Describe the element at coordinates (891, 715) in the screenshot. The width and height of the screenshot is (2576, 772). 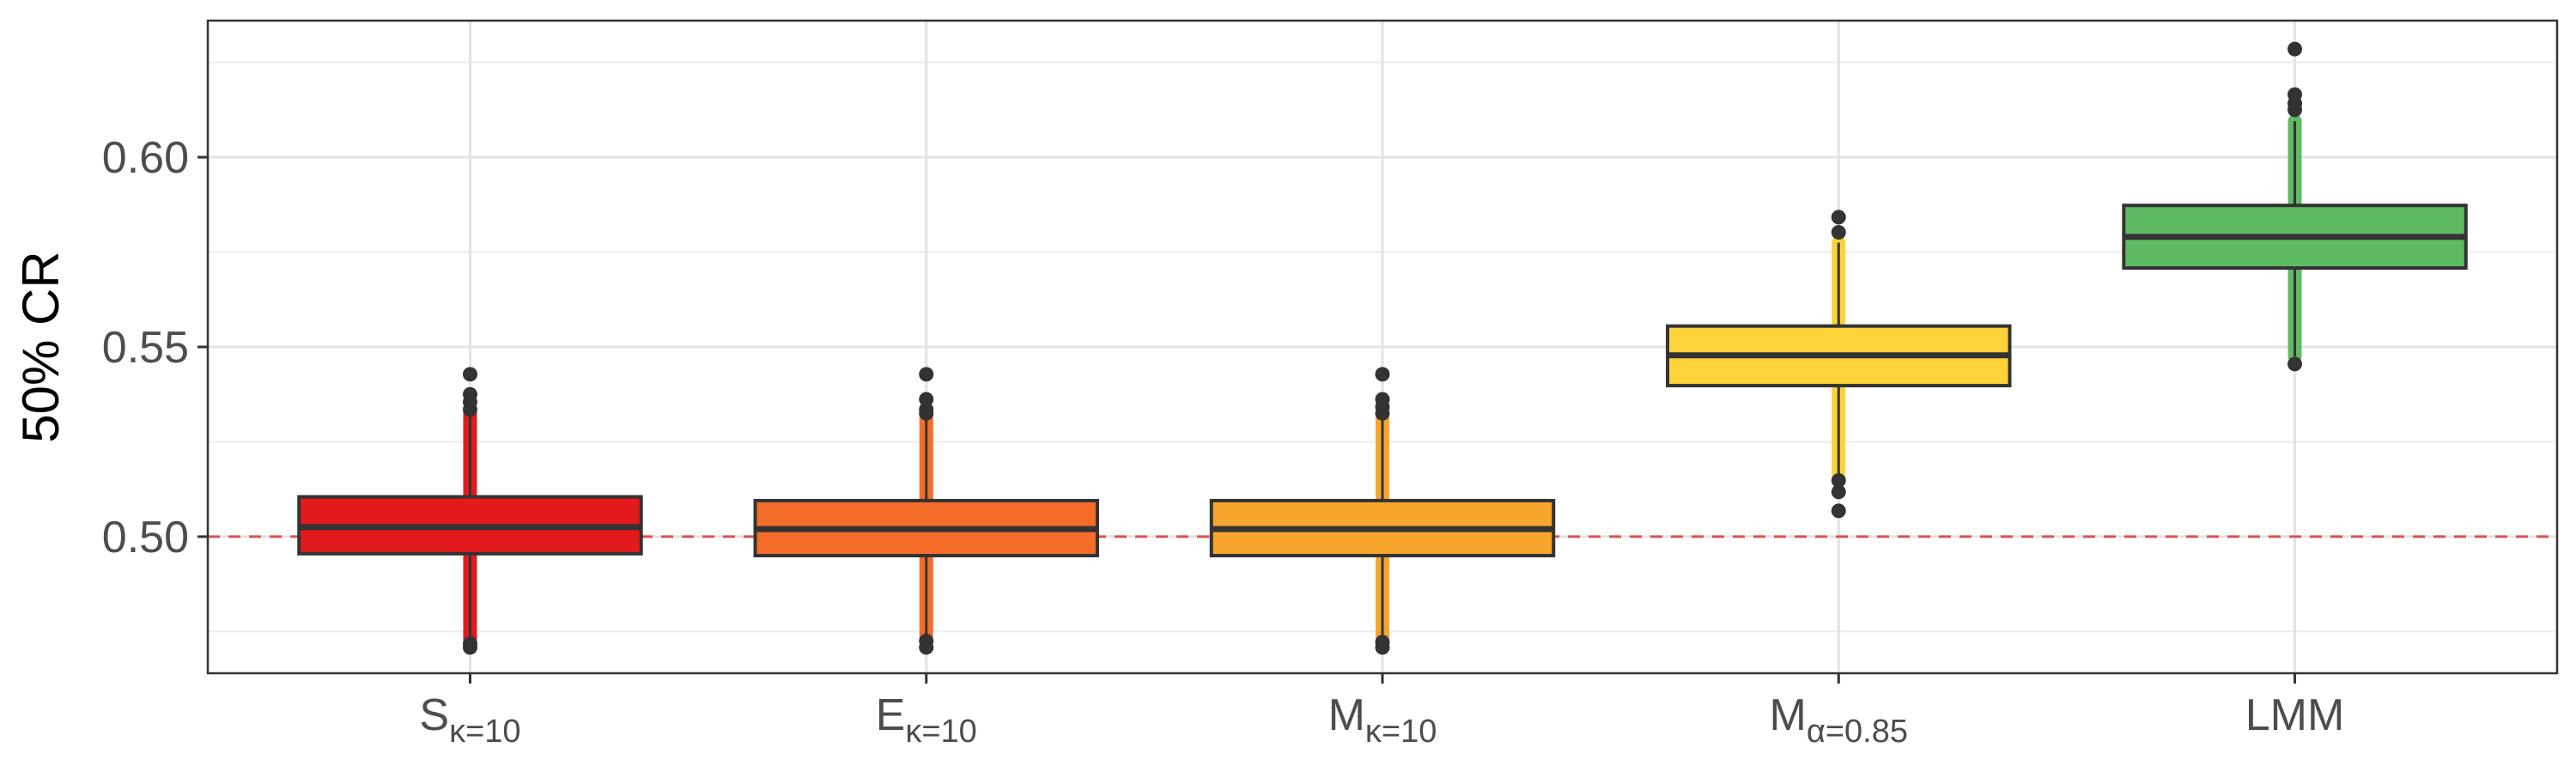
I see `x-tick-label-main: E` at that location.